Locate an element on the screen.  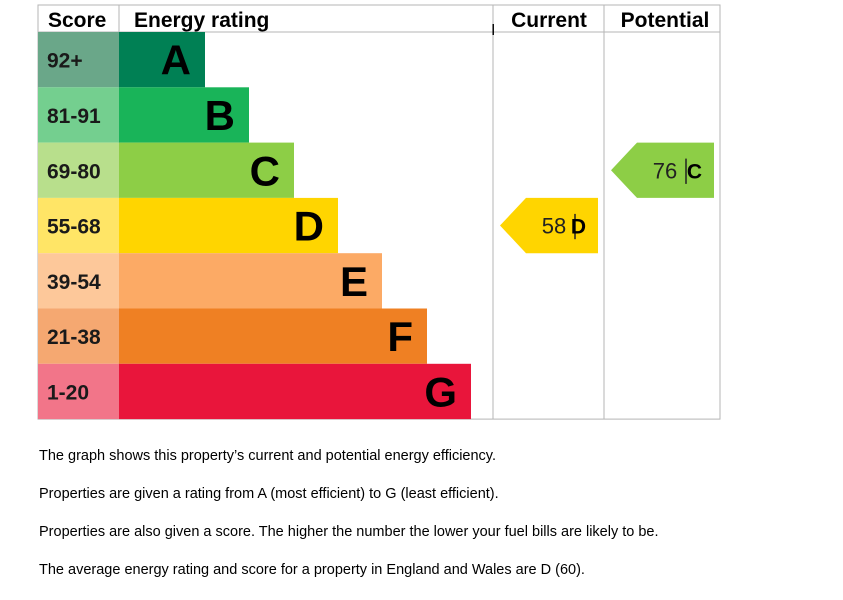
header-score: Score is located at coordinates (77, 20).